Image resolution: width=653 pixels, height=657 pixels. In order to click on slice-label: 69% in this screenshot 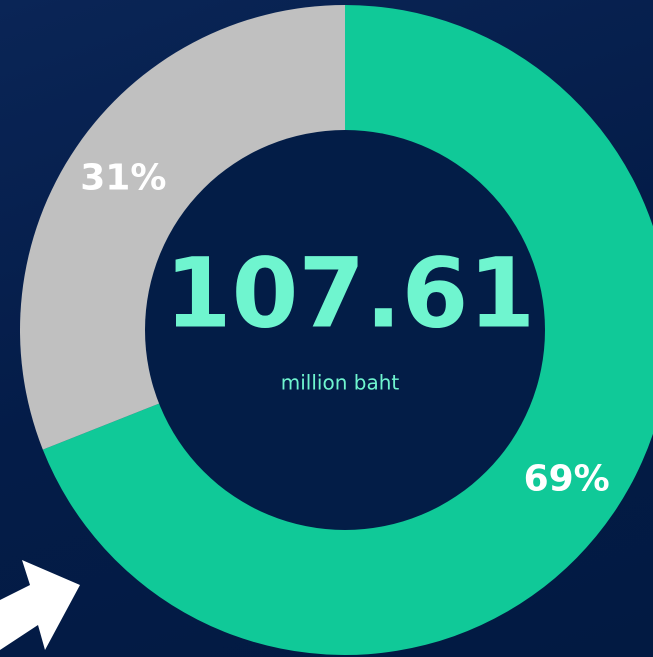, I will do `click(567, 479)`.